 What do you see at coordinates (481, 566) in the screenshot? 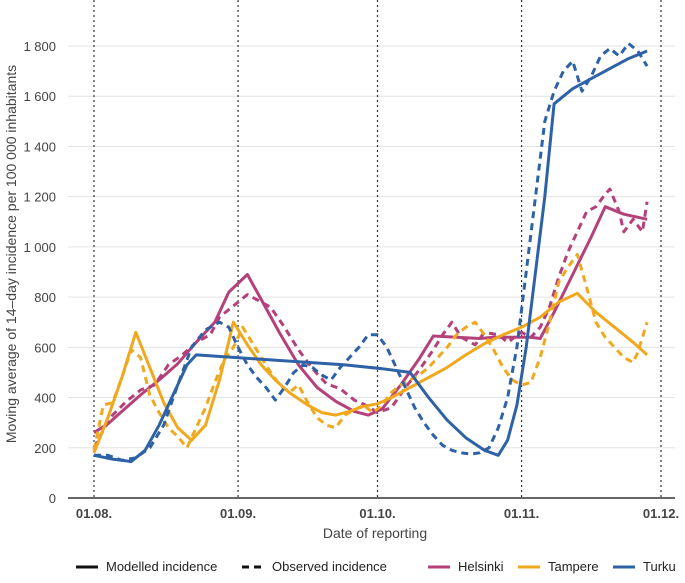
I see `legend-helsinki-label: Helsinki` at bounding box center [481, 566].